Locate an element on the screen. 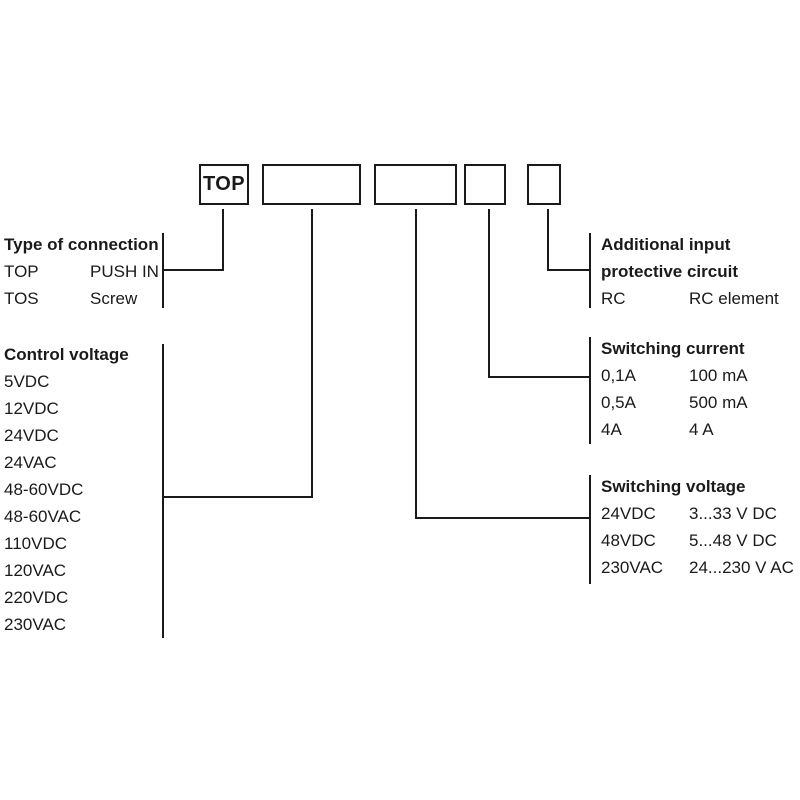 Image resolution: width=800 pixels, height=800 pixels. legend-row: 0,5A 500 mA is located at coordinates (700, 402).